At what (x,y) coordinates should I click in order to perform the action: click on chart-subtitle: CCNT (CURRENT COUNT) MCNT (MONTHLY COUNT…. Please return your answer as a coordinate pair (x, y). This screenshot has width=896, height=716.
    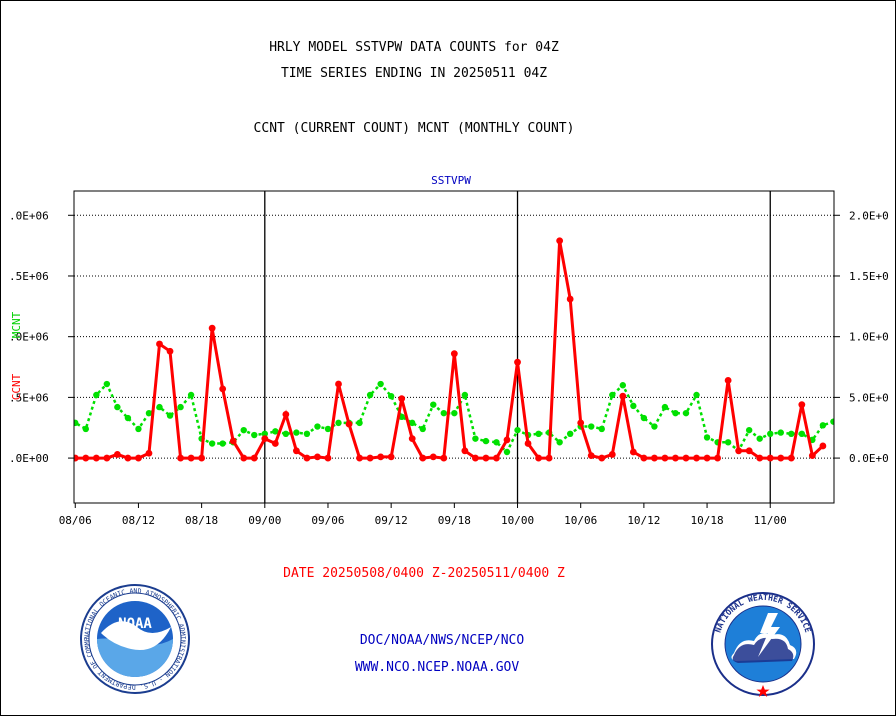
    Looking at the image, I should click on (414, 128).